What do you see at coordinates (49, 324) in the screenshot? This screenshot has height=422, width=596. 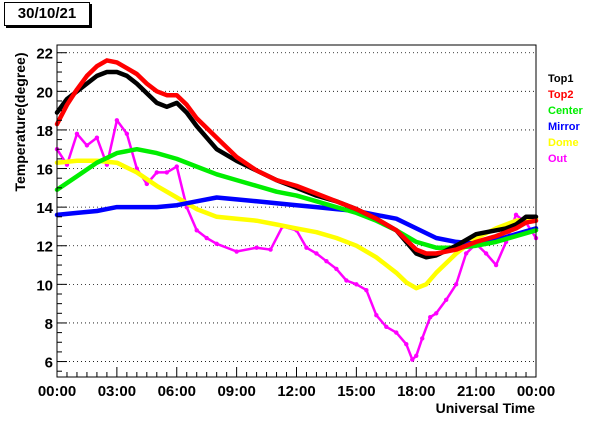 I see `y-tick-label: 8` at bounding box center [49, 324].